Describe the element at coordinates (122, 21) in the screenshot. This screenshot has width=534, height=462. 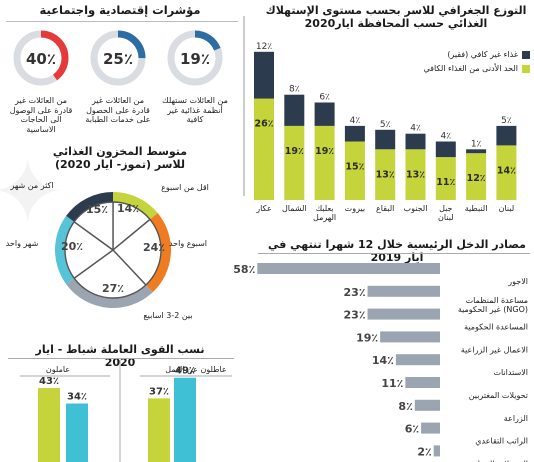
I see `indicators-rule` at that location.